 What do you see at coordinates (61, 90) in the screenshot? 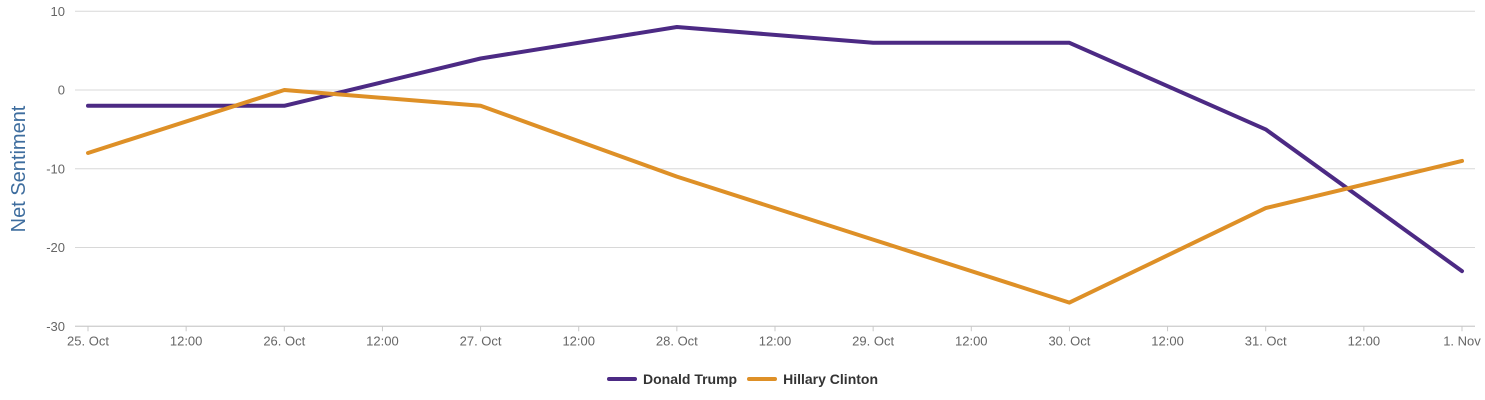
I see `y-tick-label: 0` at bounding box center [61, 90].